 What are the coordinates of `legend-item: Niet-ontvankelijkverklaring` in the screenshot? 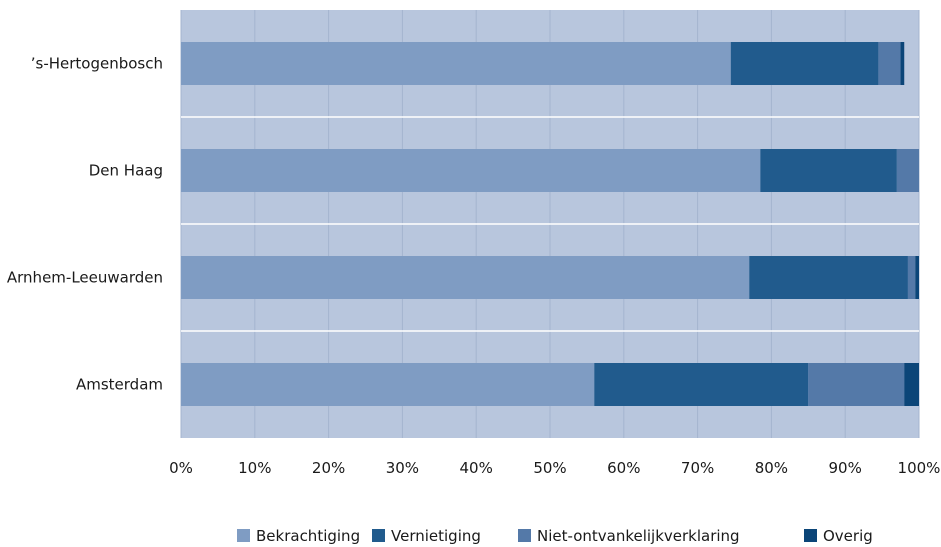 It's located at (629, 536).